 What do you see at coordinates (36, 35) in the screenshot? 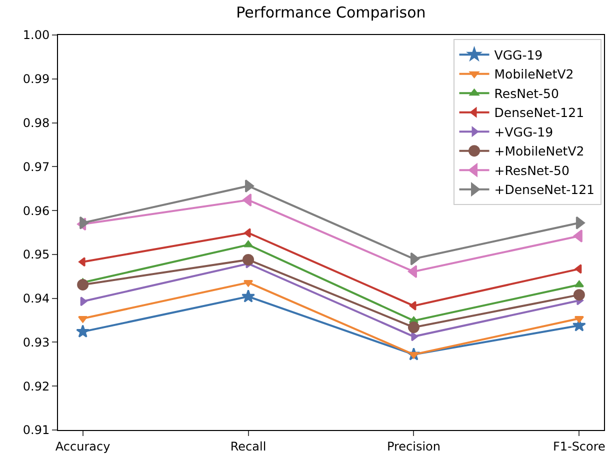
I see `y-tick-label: 1.00` at bounding box center [36, 35].